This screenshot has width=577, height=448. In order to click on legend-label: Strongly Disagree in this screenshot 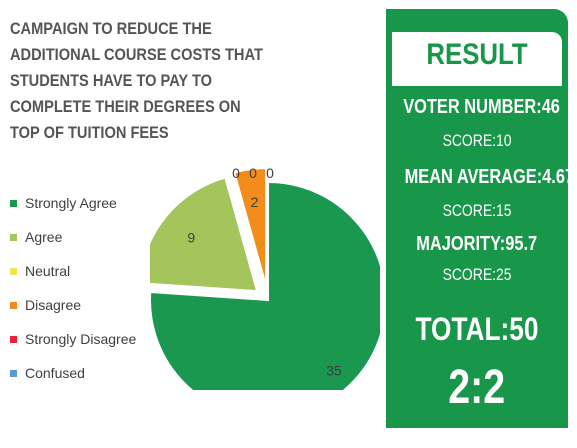, I will do `click(81, 339)`.